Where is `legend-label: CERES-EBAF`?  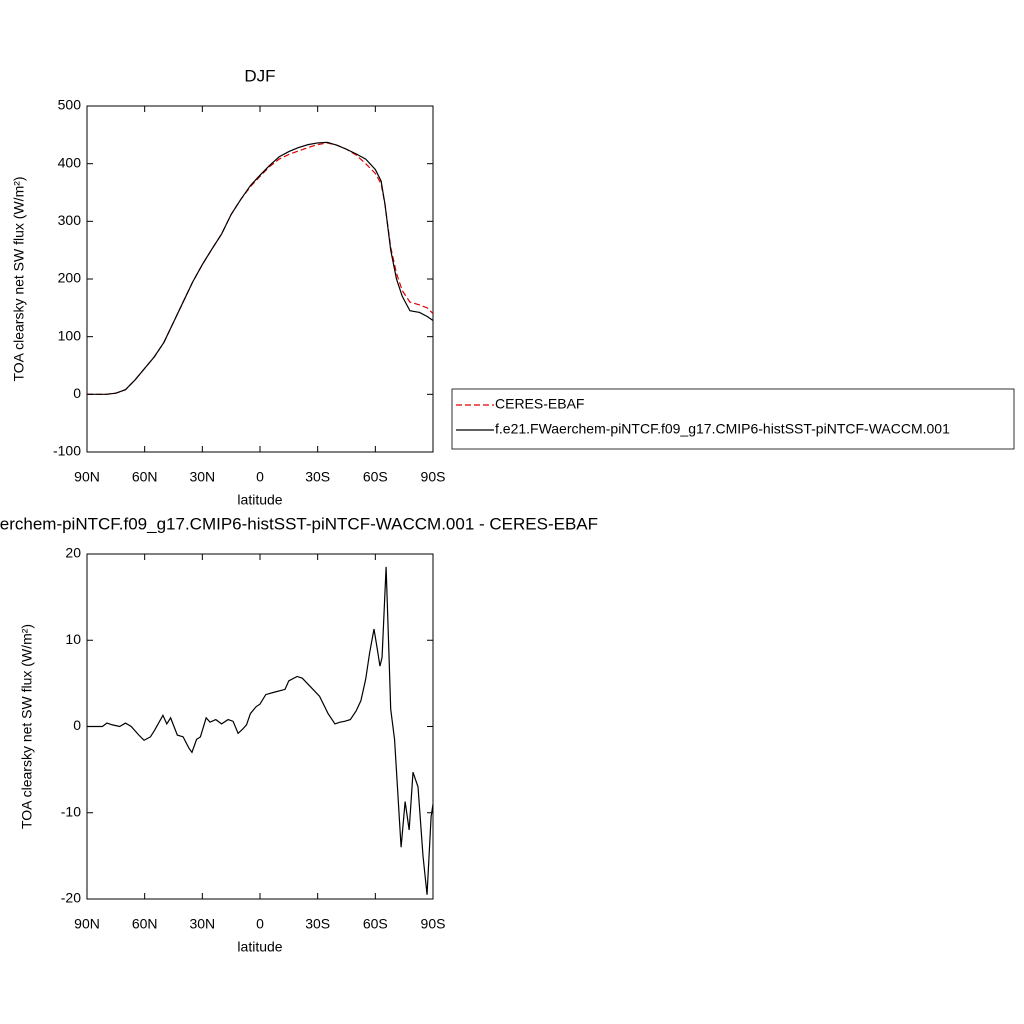 legend-label: CERES-EBAF is located at coordinates (539, 404).